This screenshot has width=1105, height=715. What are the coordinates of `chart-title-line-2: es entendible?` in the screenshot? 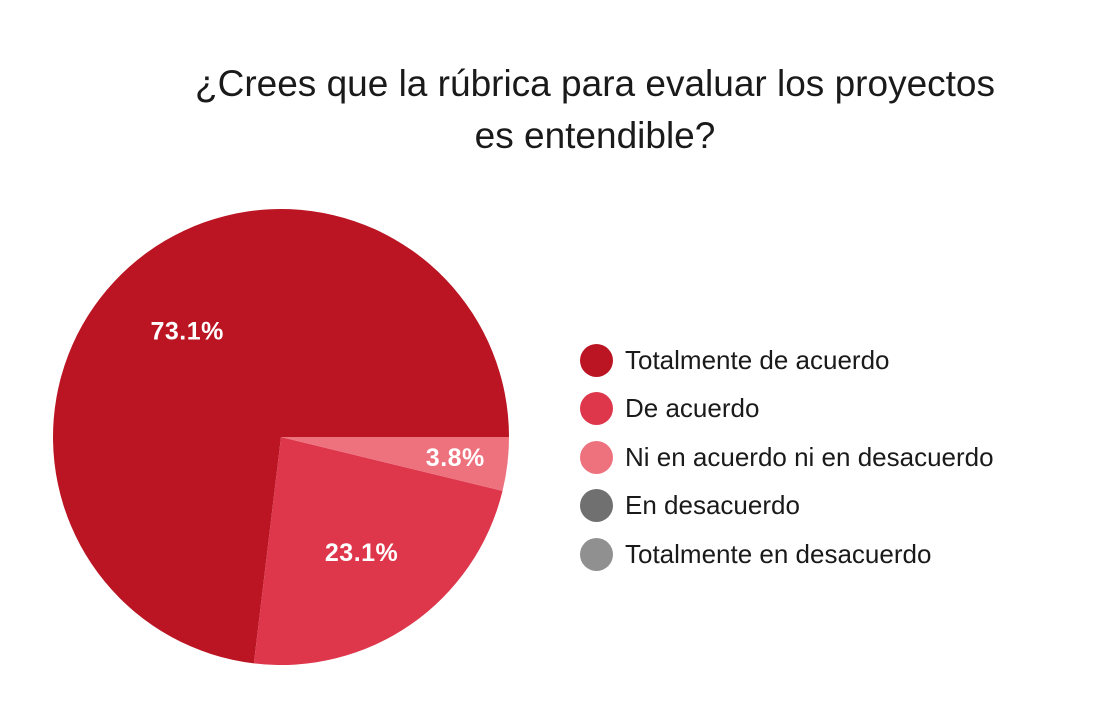 It's located at (595, 135).